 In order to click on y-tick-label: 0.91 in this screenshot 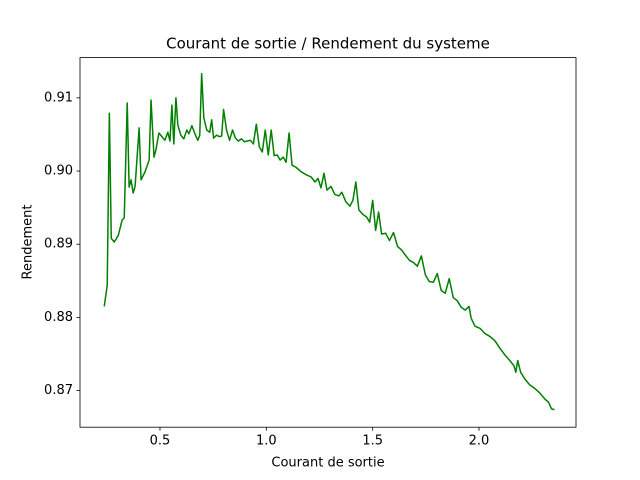, I will do `click(58, 97)`.